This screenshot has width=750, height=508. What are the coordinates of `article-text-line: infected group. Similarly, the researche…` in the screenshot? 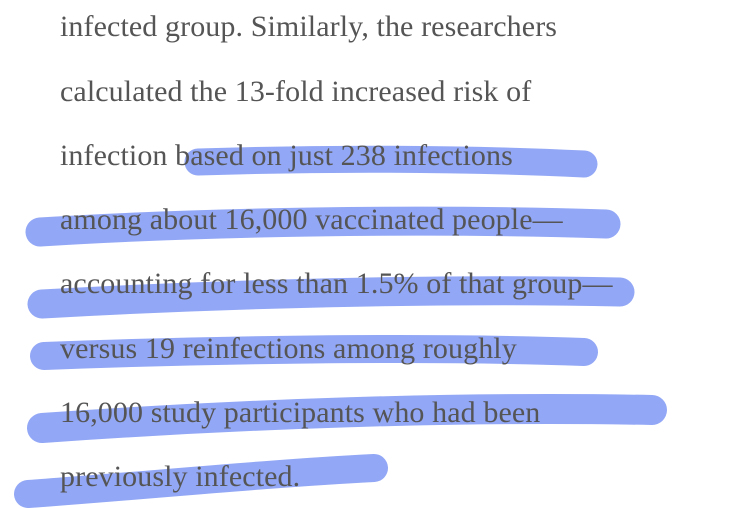 It's located at (309, 26).